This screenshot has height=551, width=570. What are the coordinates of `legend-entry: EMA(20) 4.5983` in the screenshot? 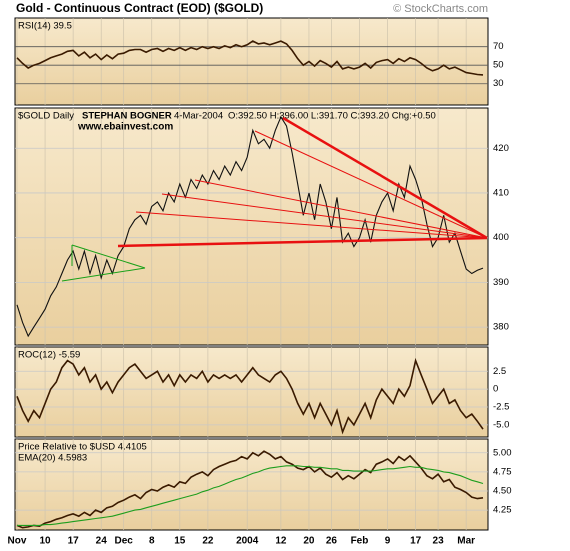 It's located at (52, 458).